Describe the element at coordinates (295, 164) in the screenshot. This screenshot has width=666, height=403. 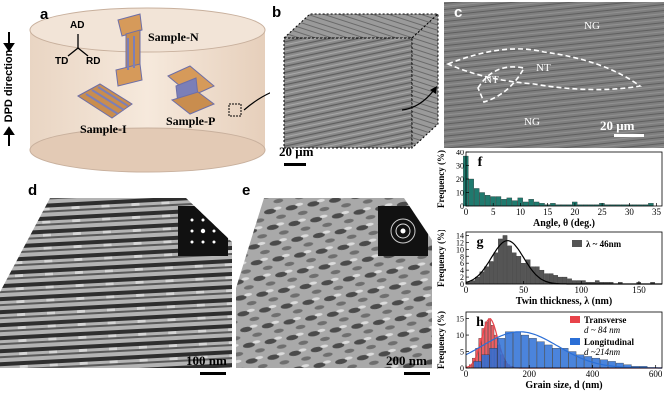
I see `scale-bar-b` at that location.